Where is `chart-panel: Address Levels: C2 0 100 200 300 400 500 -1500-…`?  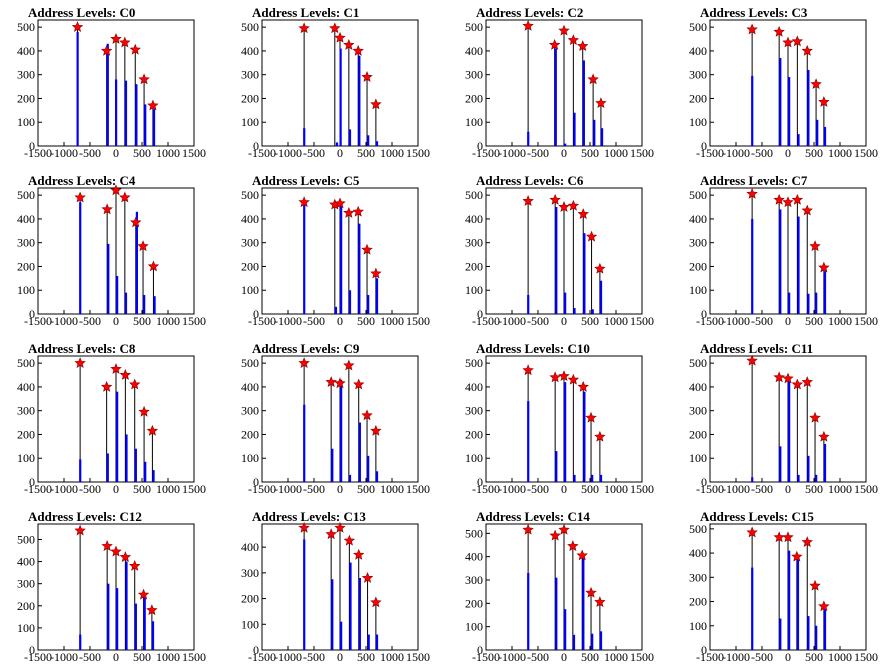
chart-panel: Address Levels: C2 0 100 200 300 400 500 -1500-… is located at coordinates (560, 84).